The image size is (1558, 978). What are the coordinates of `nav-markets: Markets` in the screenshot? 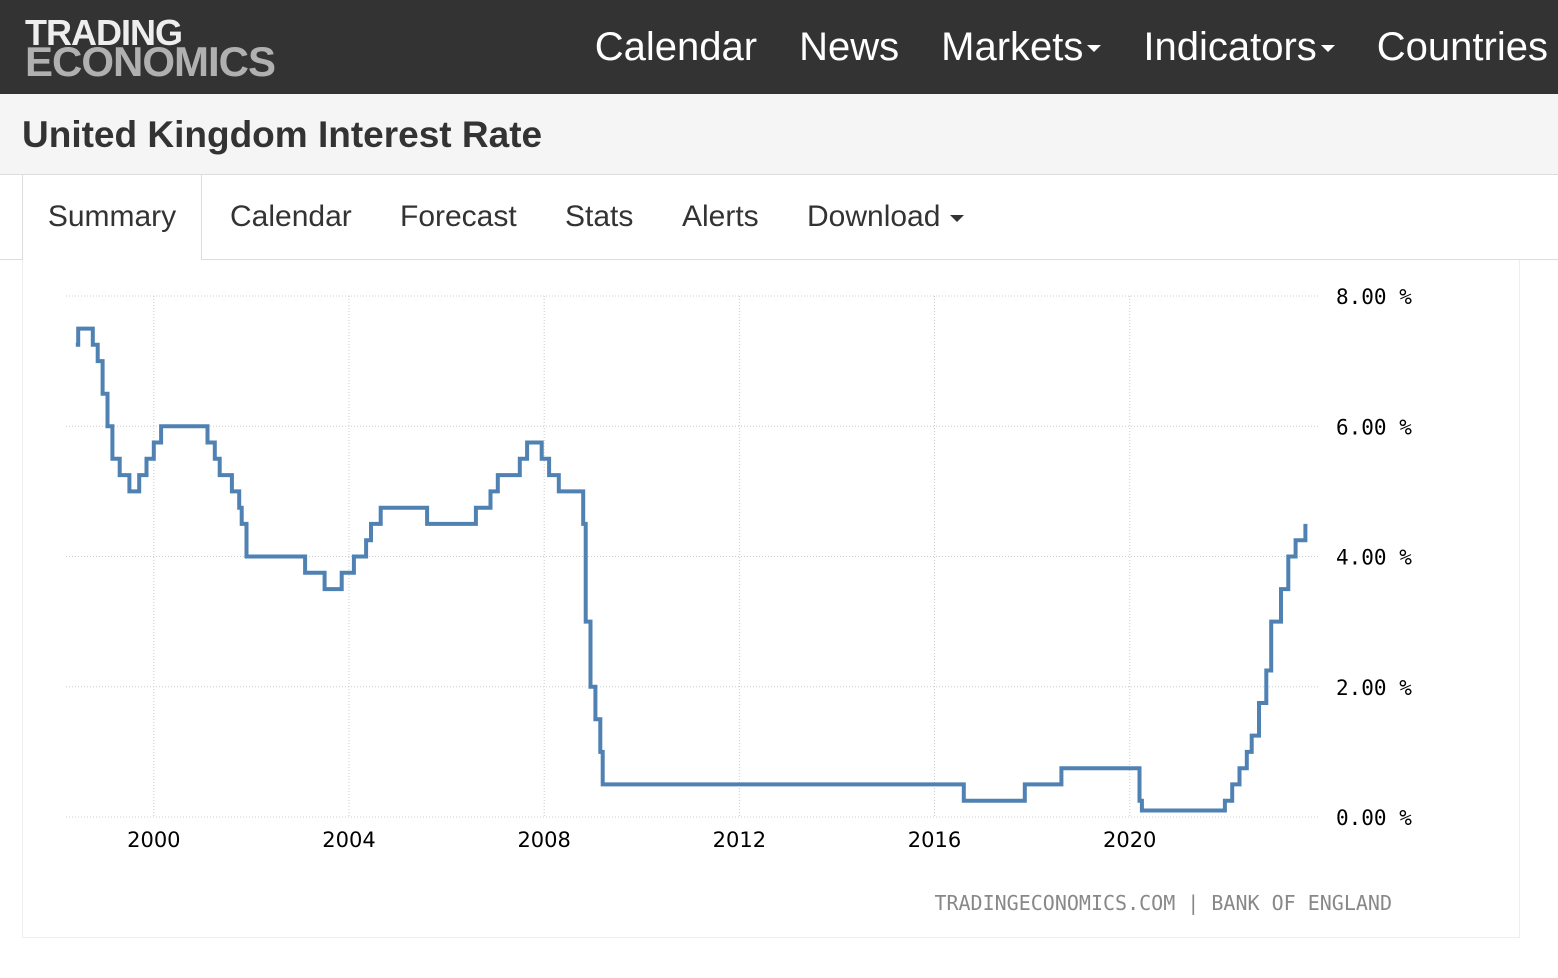 It's located at (1021, 47).